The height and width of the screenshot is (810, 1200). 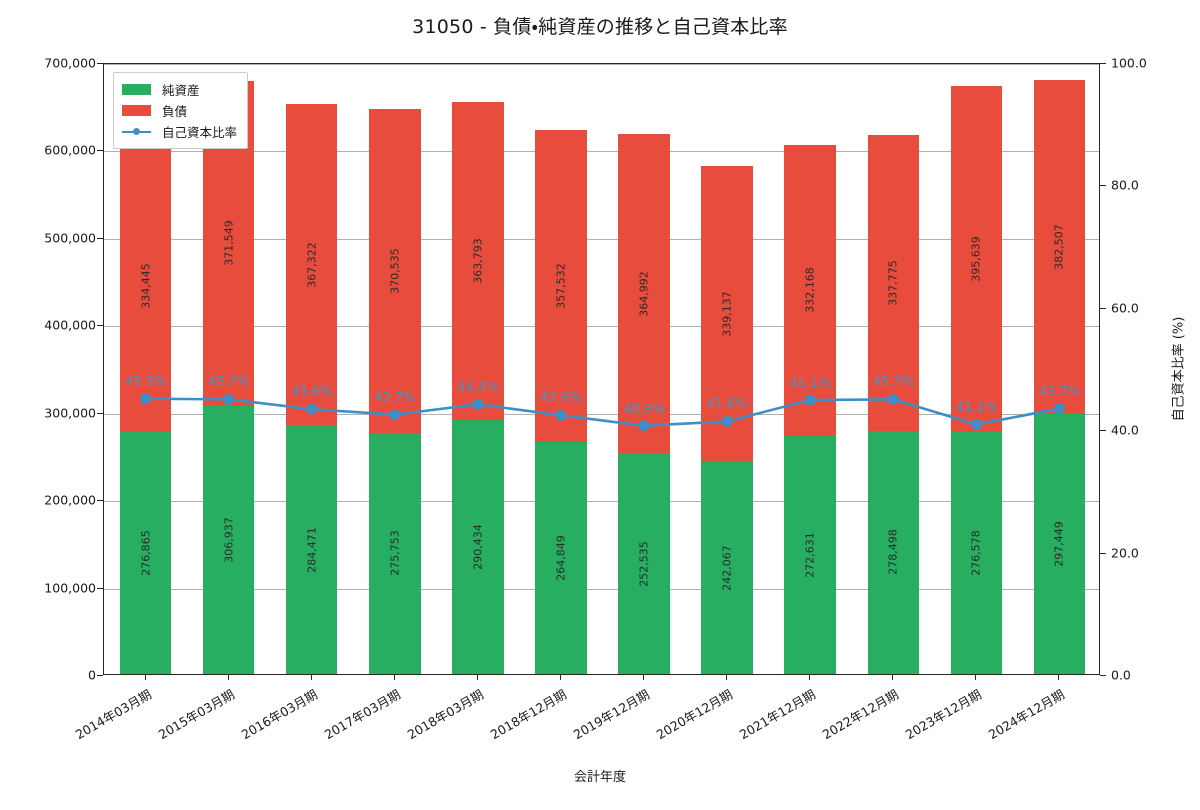 I want to click on y-axis-left-tick-label: 400,000, so click(x=70, y=325).